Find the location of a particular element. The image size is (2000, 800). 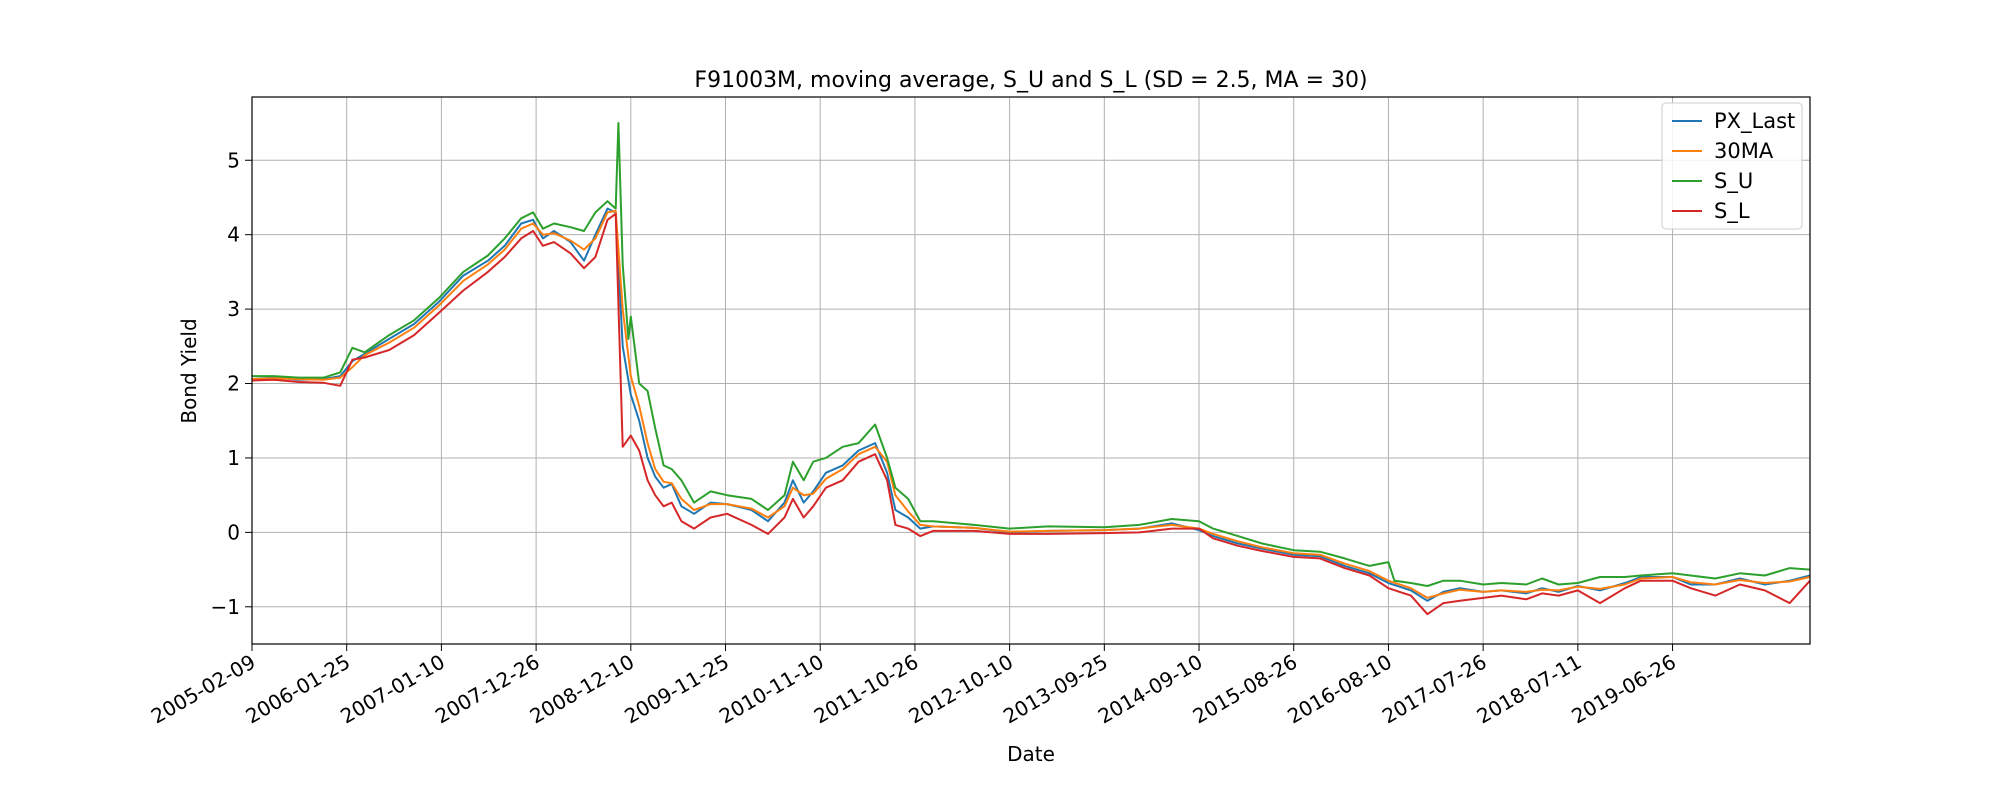

y-axis-title: Bond Yield is located at coordinates (189, 370).